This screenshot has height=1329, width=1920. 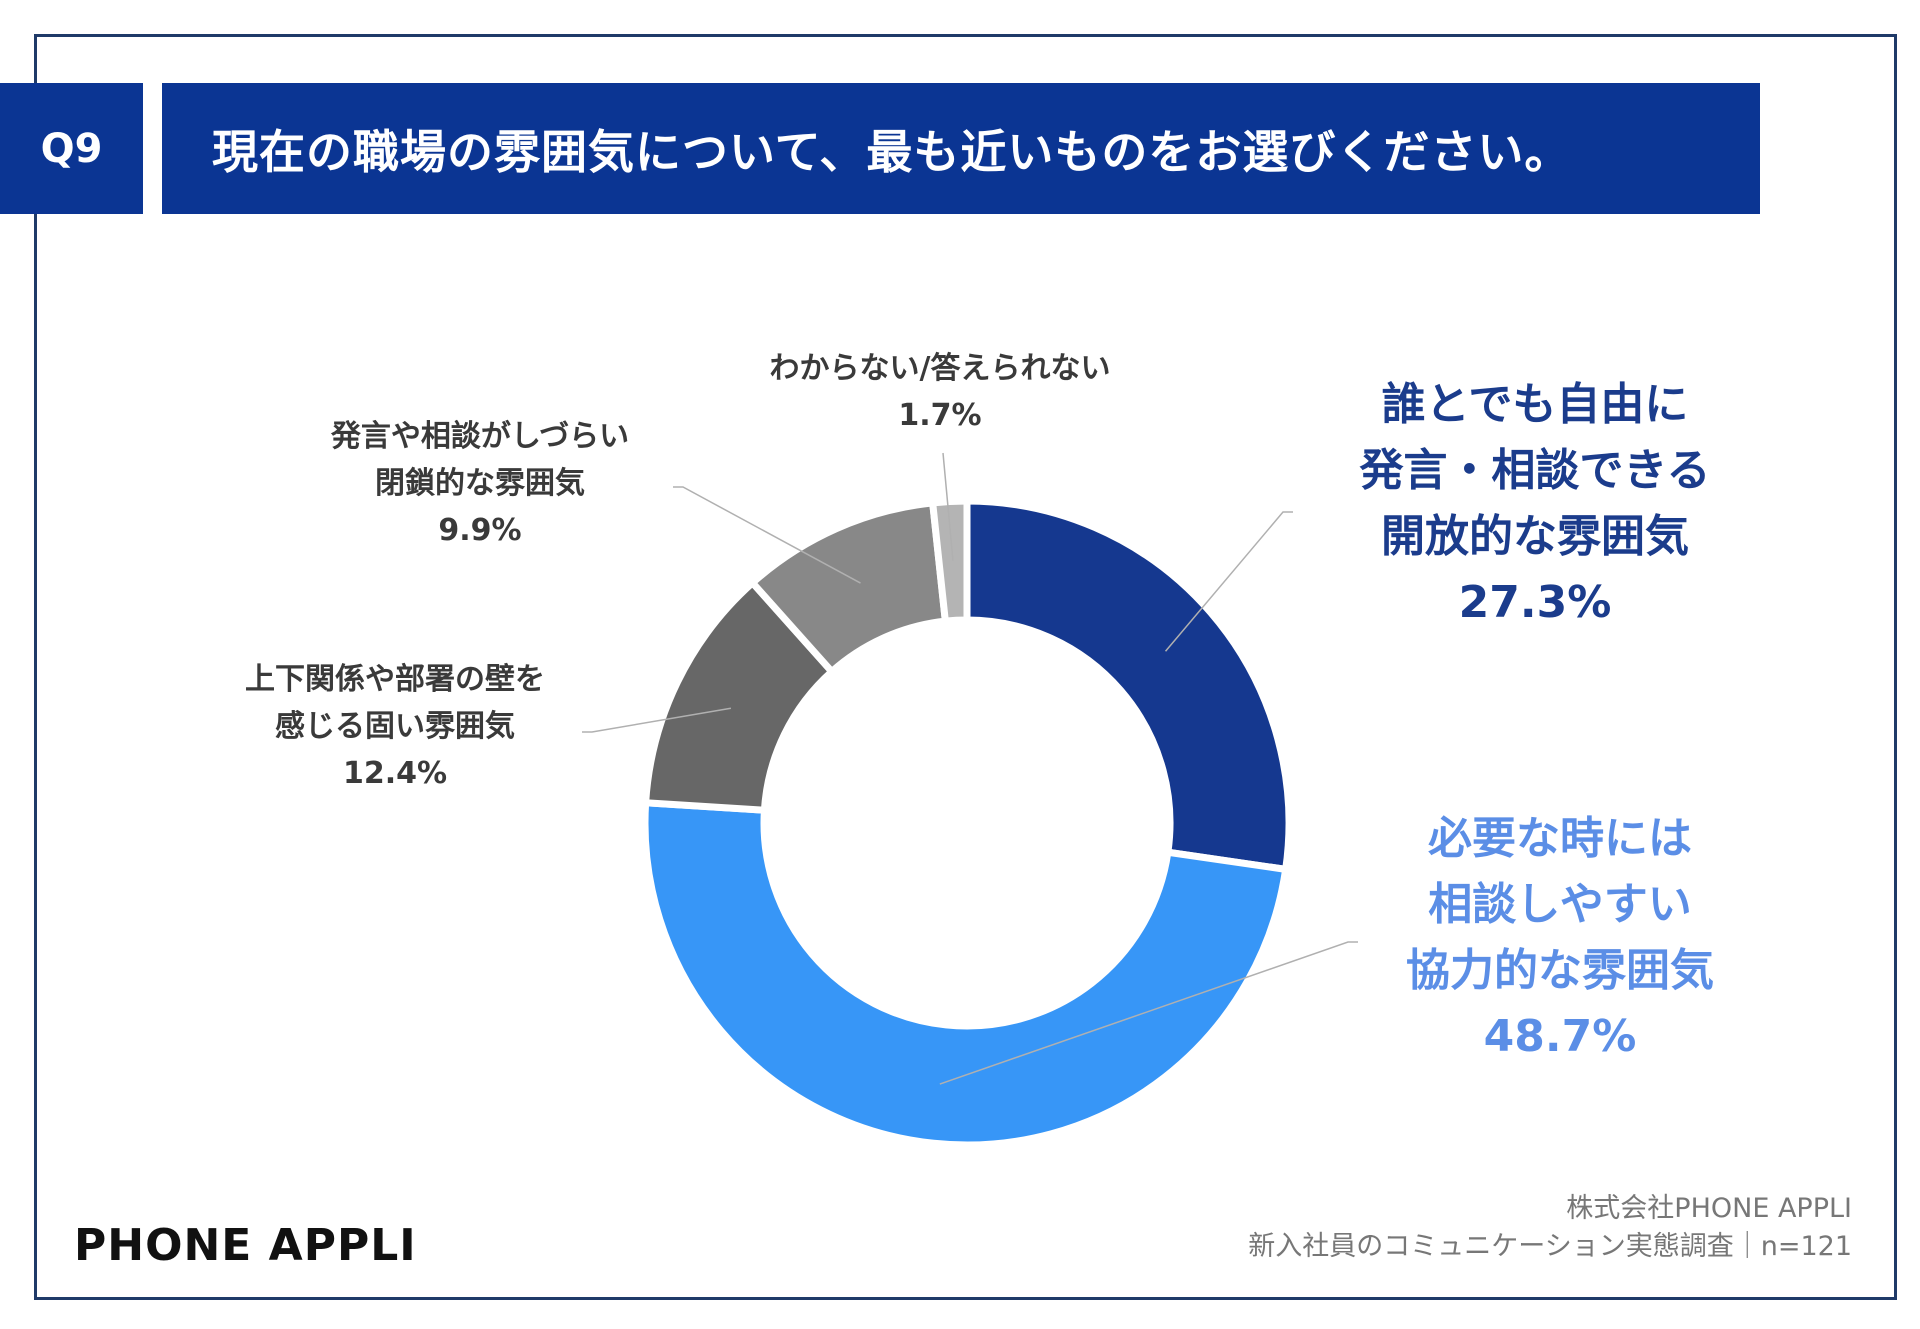 I want to click on brand-logo-text: PHONE APPLI, so click(x=245, y=1245).